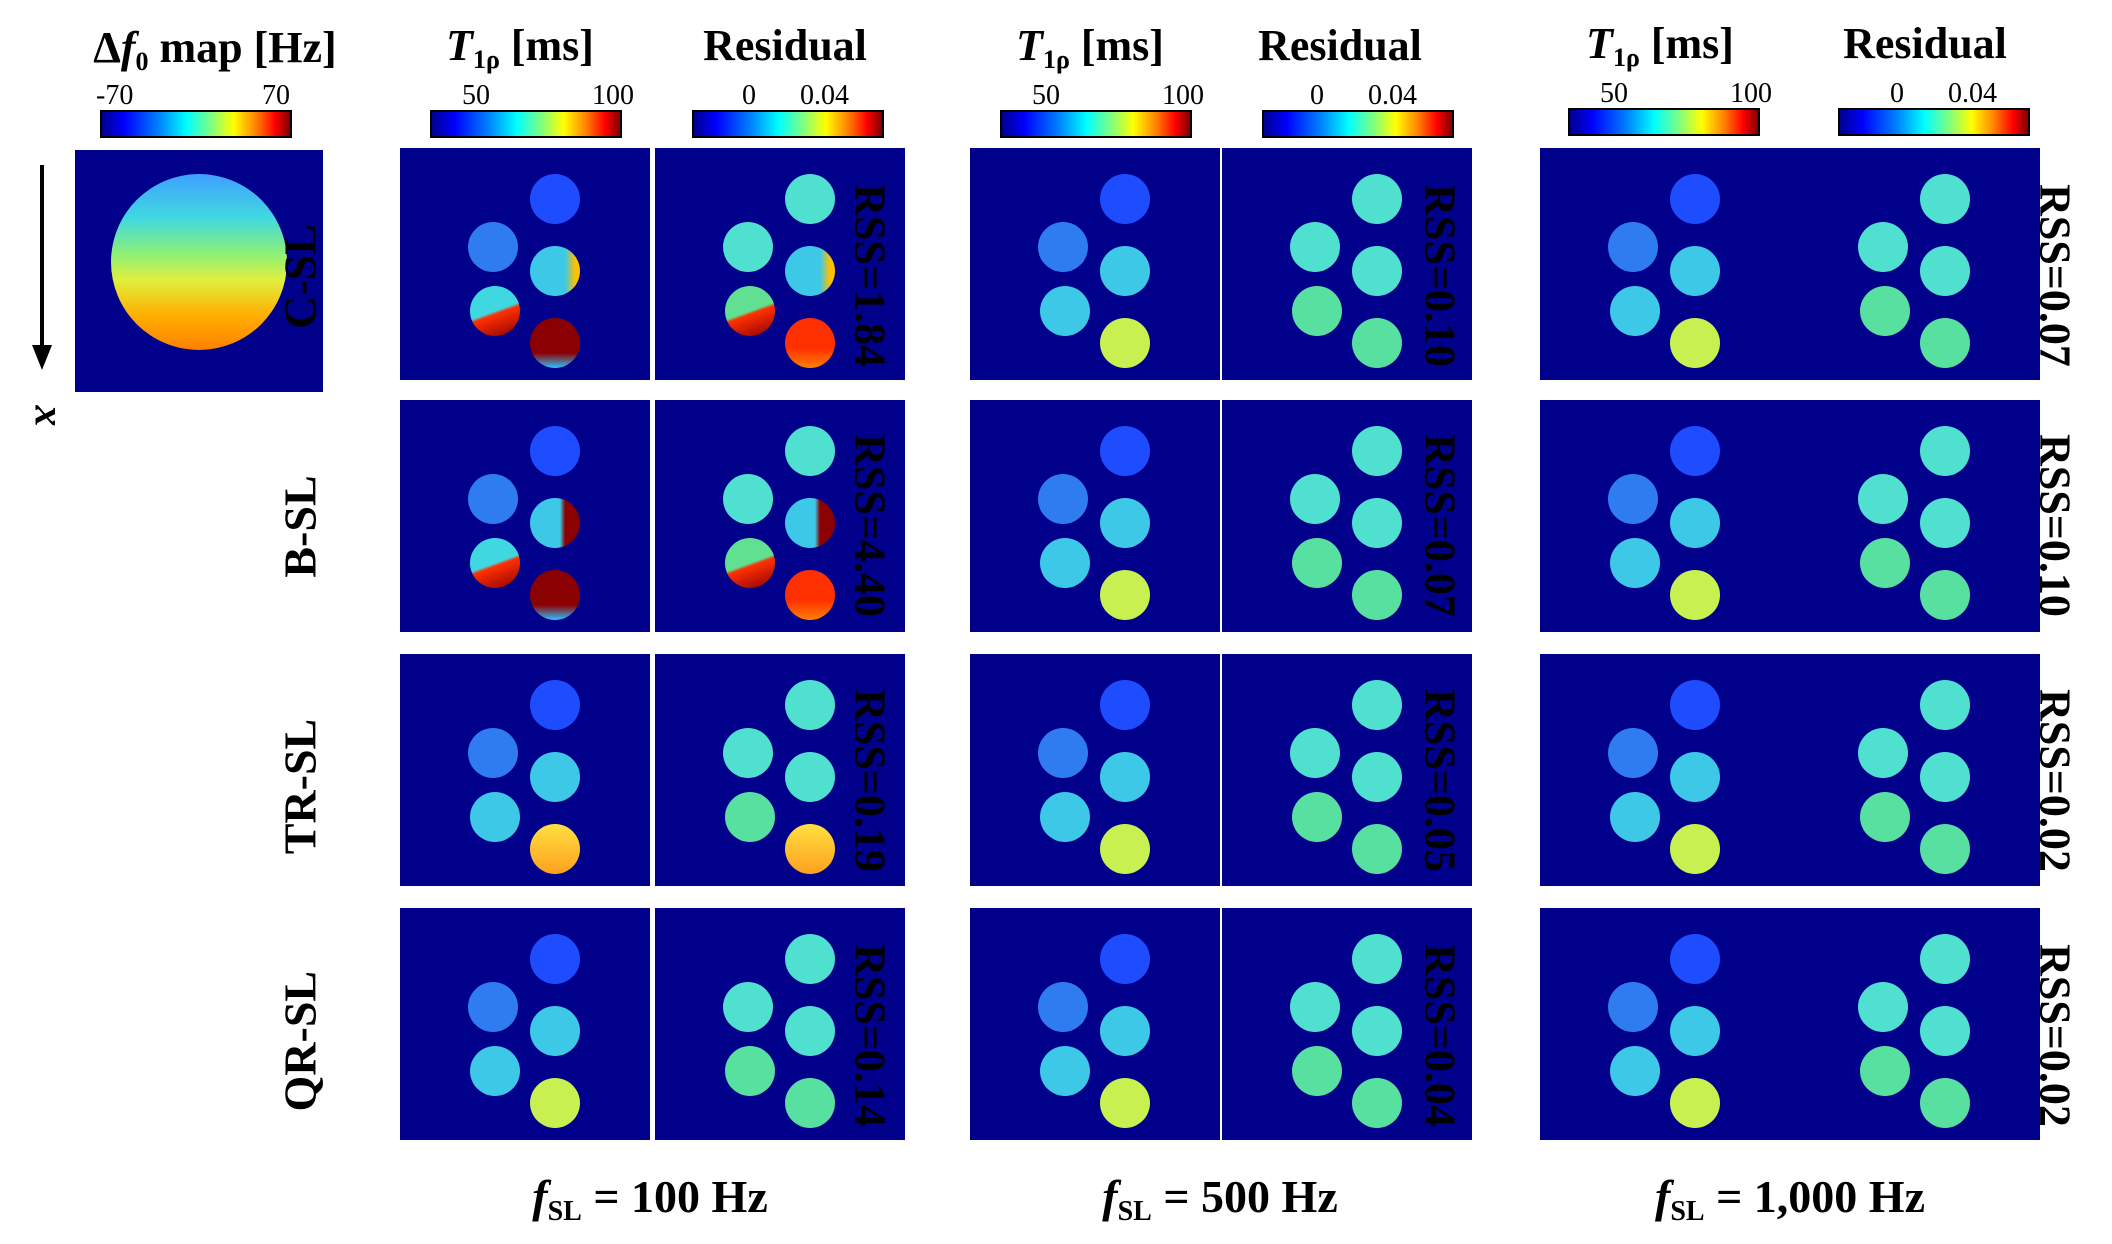  What do you see at coordinates (1347, 516) in the screenshot?
I see `panel-residual-f500-b-sl` at bounding box center [1347, 516].